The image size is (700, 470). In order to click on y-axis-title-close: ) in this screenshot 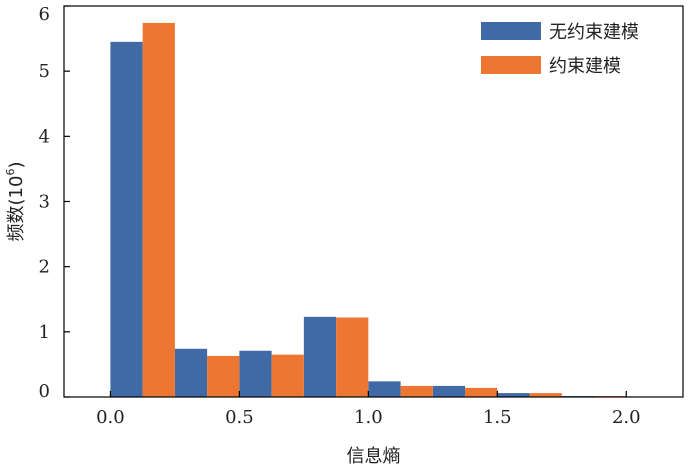, I will do `click(16, 165)`.